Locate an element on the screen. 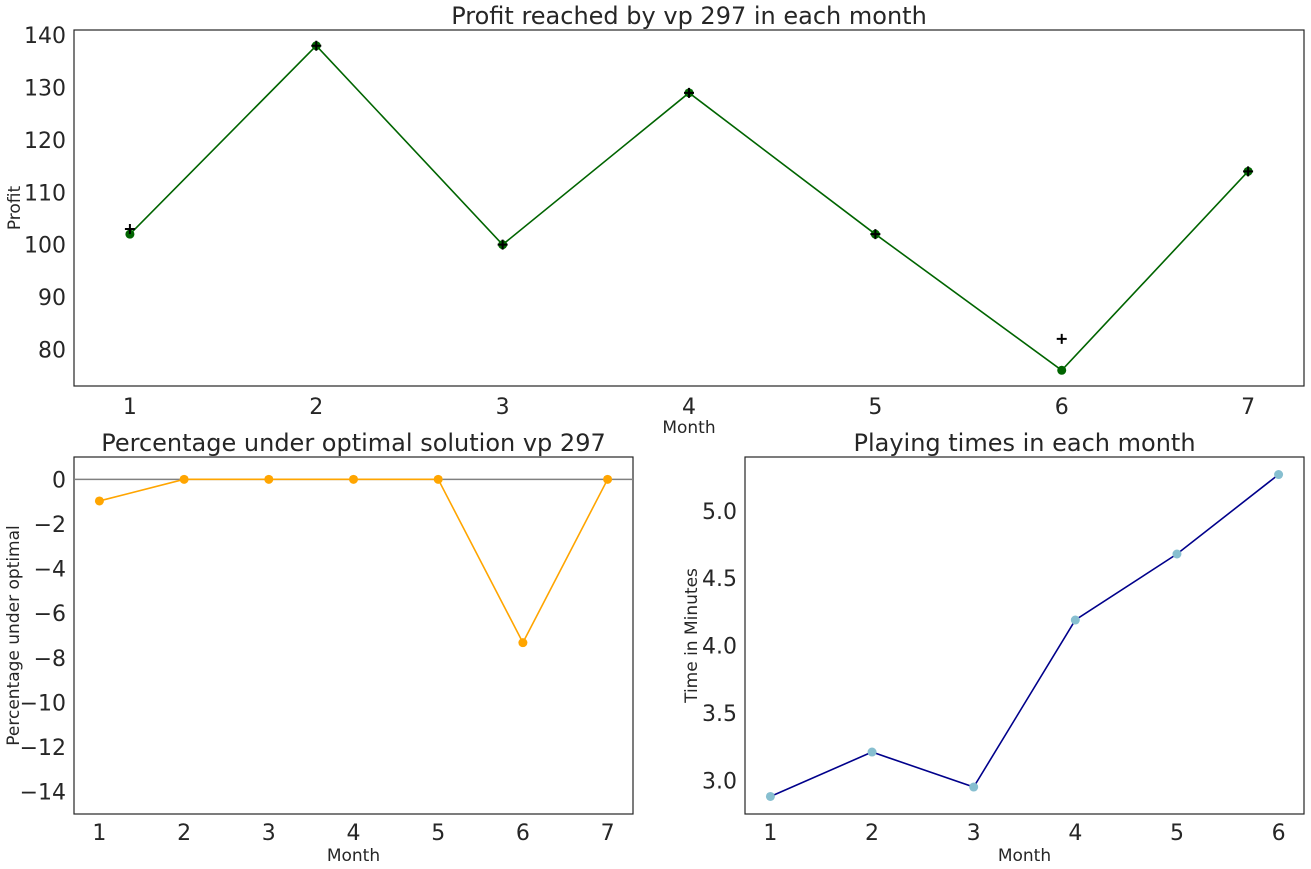 This screenshot has width=1311, height=869. chart-title: Playing times in each month is located at coordinates (1024, 443).